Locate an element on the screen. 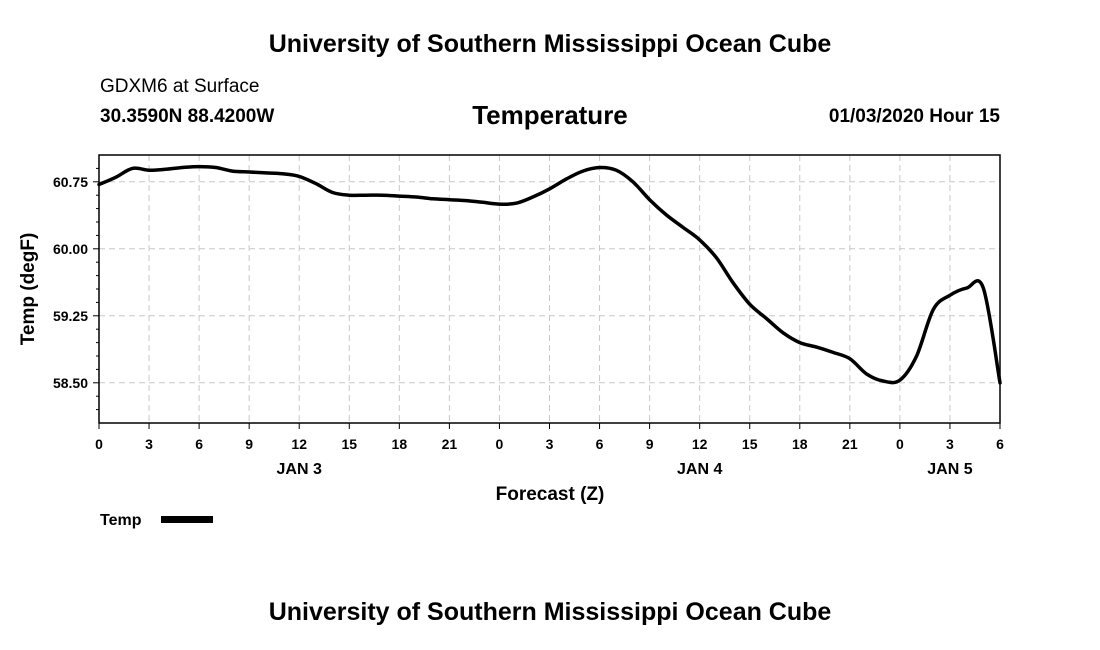 This screenshot has width=1100, height=650. x-axis-label: Forecast (Z) is located at coordinates (550, 494).